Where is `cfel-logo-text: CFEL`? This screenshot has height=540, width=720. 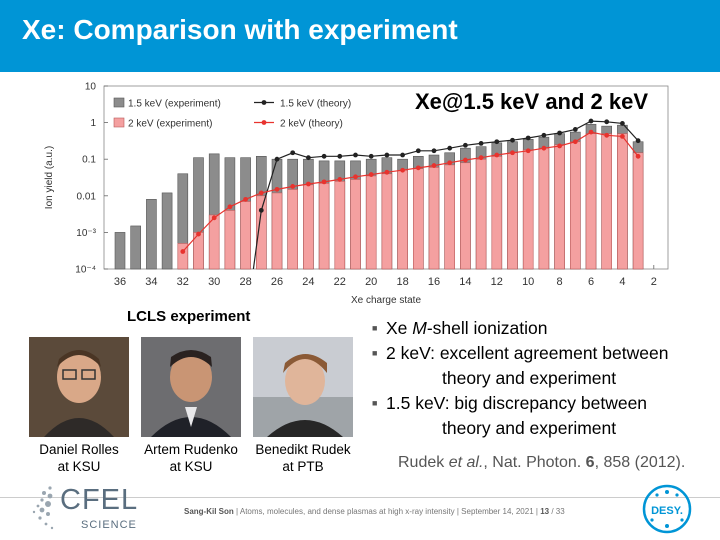 cfel-logo-text: CFEL is located at coordinates (99, 500).